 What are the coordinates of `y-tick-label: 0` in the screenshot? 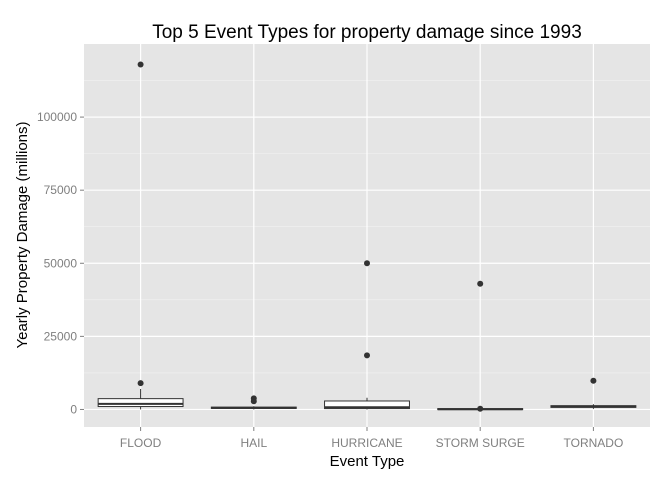 It's located at (73, 409).